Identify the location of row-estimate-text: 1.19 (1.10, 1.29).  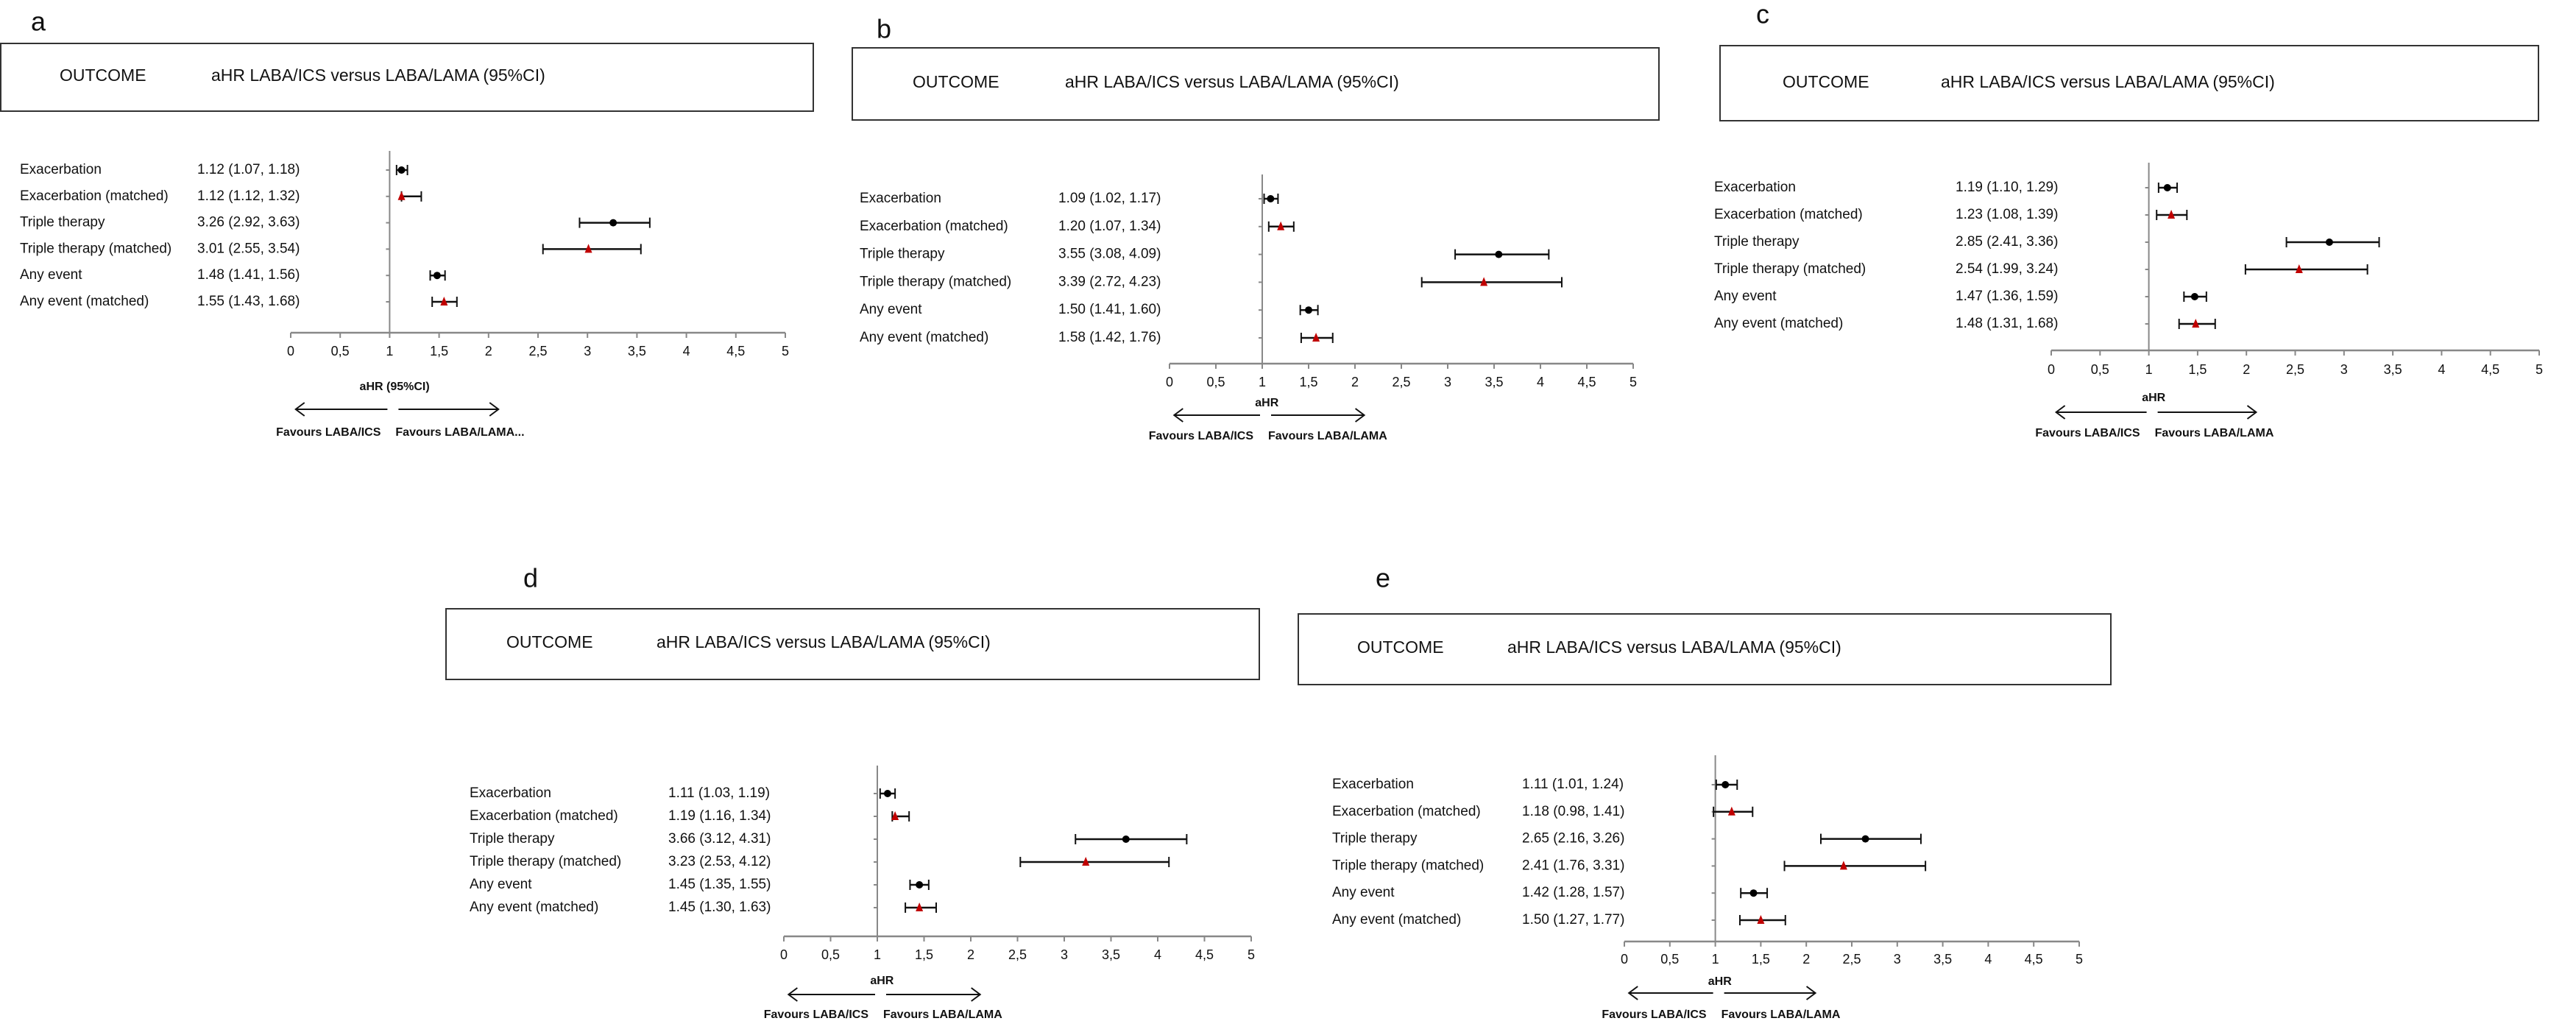
(2007, 187).